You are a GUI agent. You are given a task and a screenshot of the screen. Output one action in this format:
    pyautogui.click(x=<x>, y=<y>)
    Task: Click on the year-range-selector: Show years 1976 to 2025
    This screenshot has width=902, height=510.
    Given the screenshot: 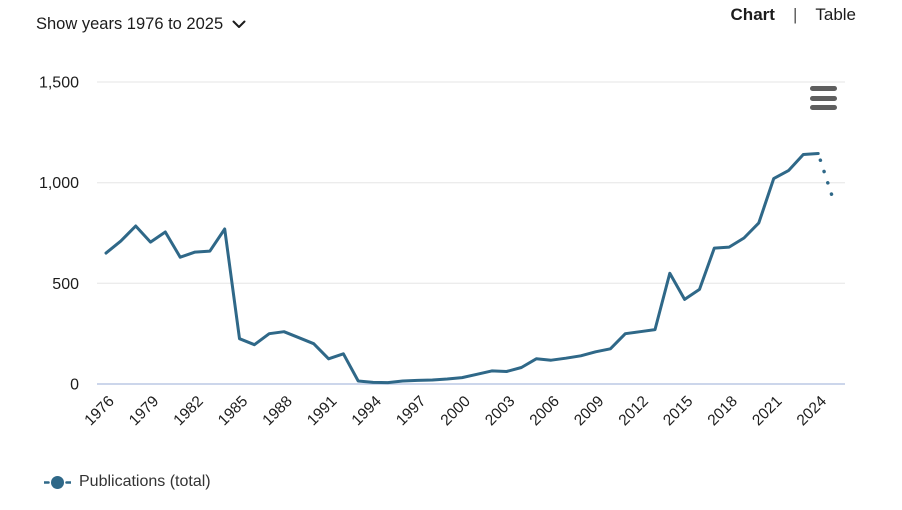 What is the action you would take?
    pyautogui.click(x=141, y=24)
    